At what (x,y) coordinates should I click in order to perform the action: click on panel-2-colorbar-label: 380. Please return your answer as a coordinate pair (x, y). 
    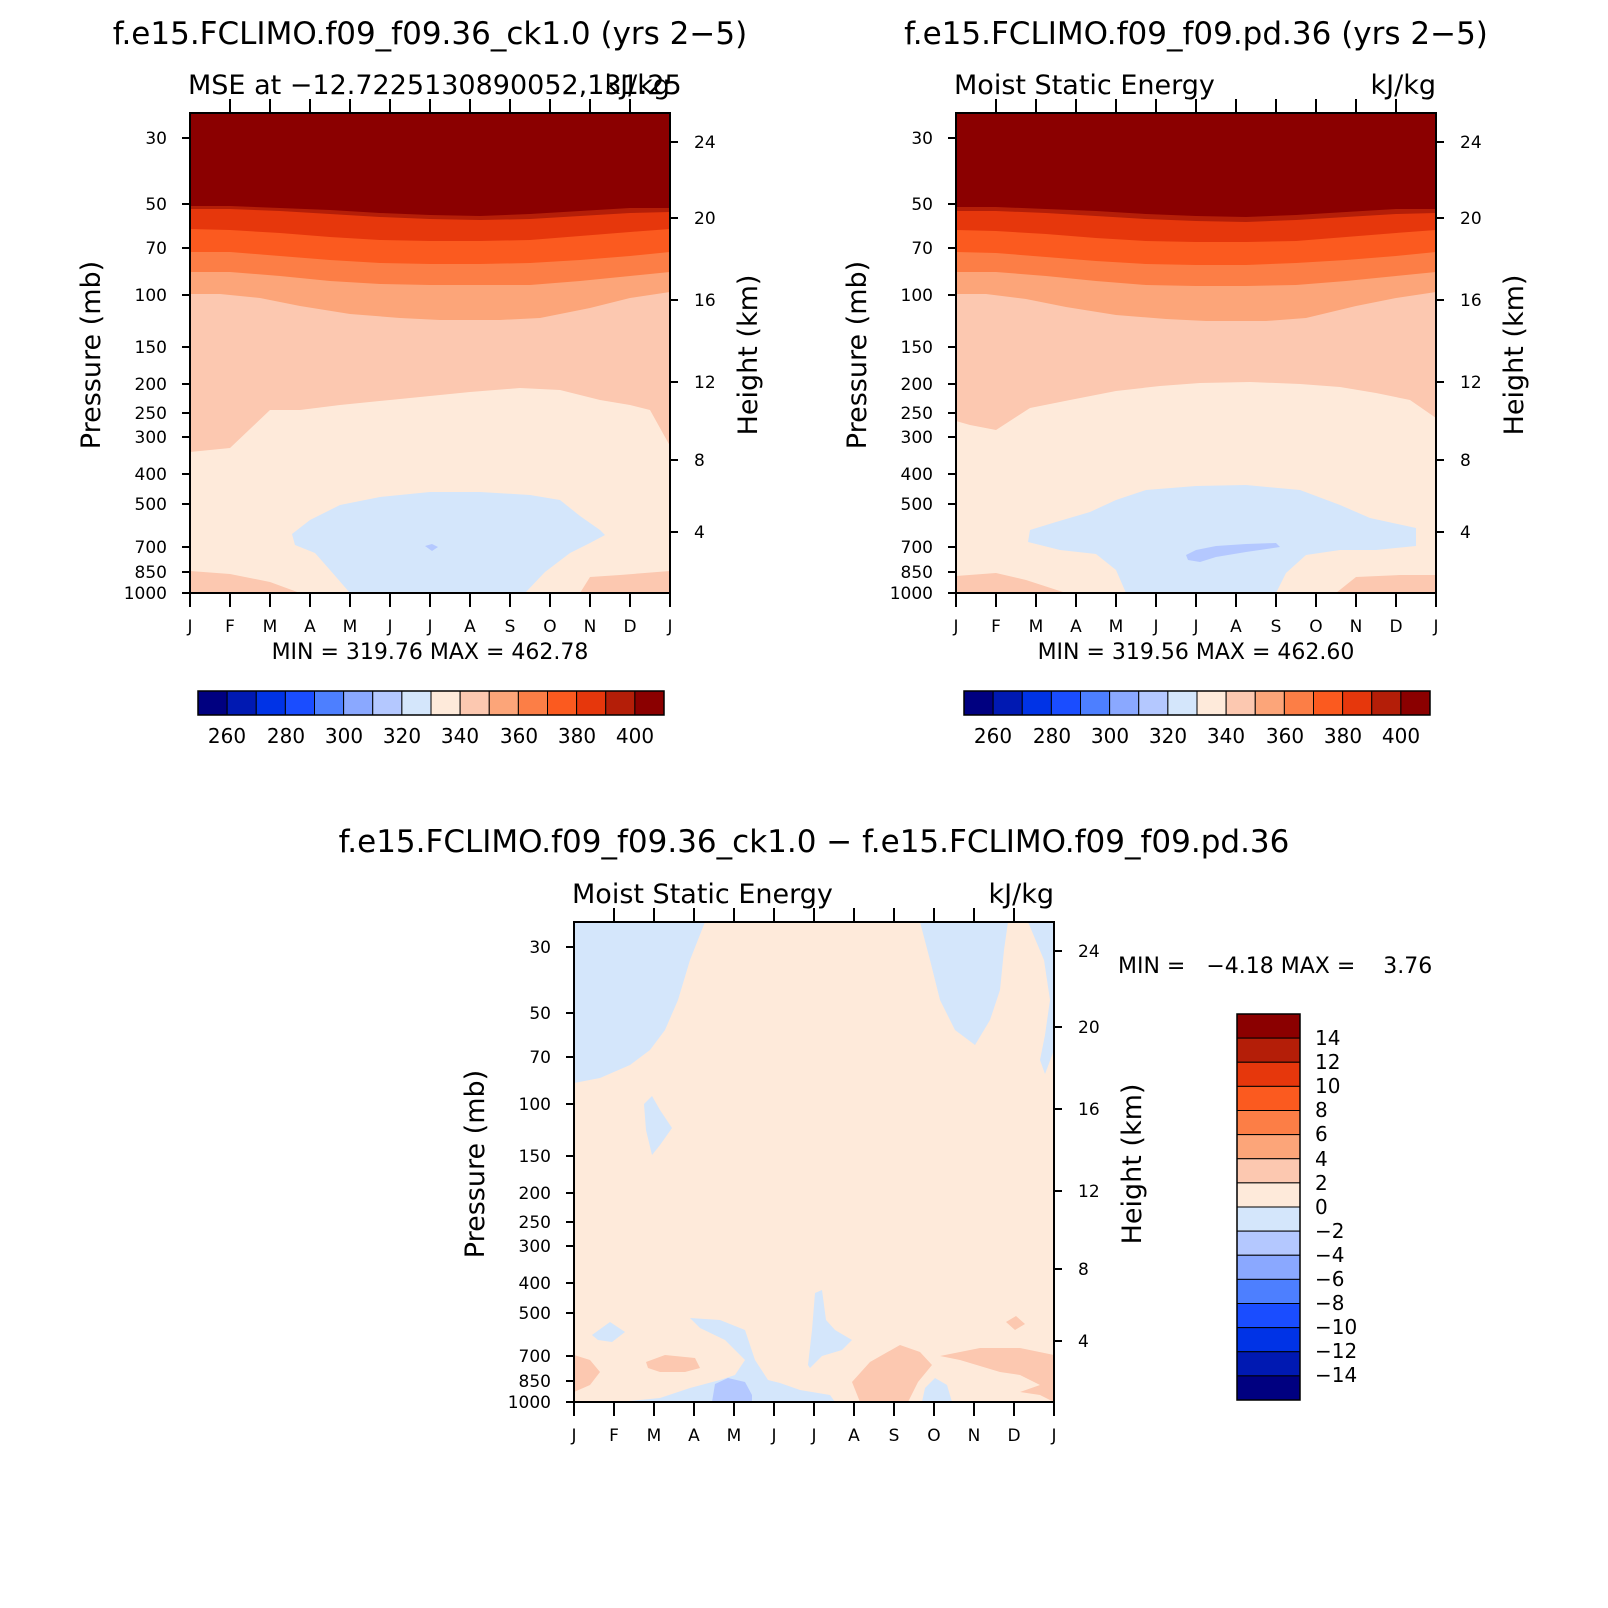
    Looking at the image, I should click on (1343, 736).